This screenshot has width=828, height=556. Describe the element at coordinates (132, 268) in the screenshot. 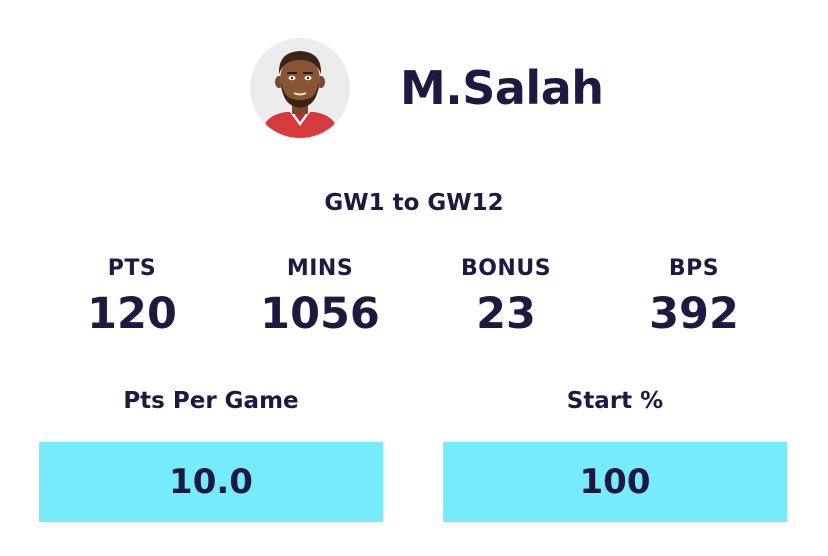

I see `stat-label: PTS` at that location.